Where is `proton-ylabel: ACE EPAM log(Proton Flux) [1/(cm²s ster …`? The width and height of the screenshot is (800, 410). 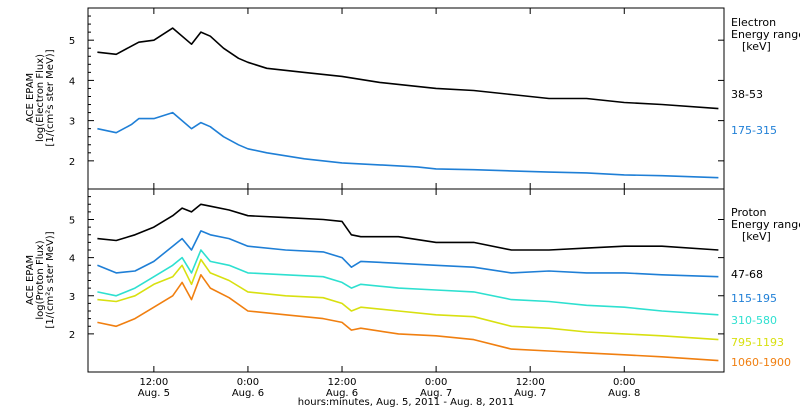 proton-ylabel: ACE EPAM log(Proton Flux) [1/(cm²s ster … is located at coordinates (40, 279).